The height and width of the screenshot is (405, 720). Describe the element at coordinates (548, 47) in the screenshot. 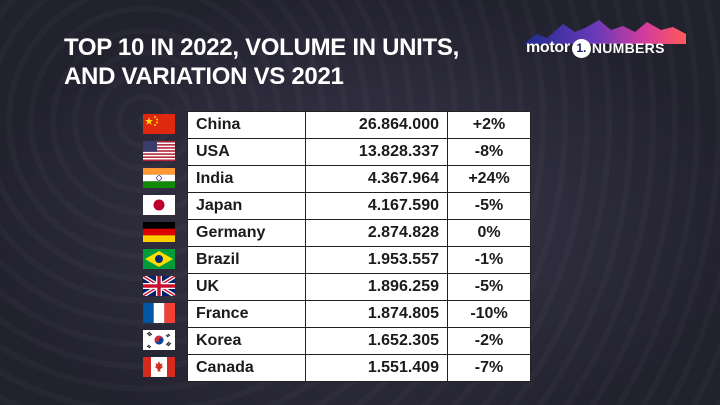

I see `logo-brand: motor` at that location.